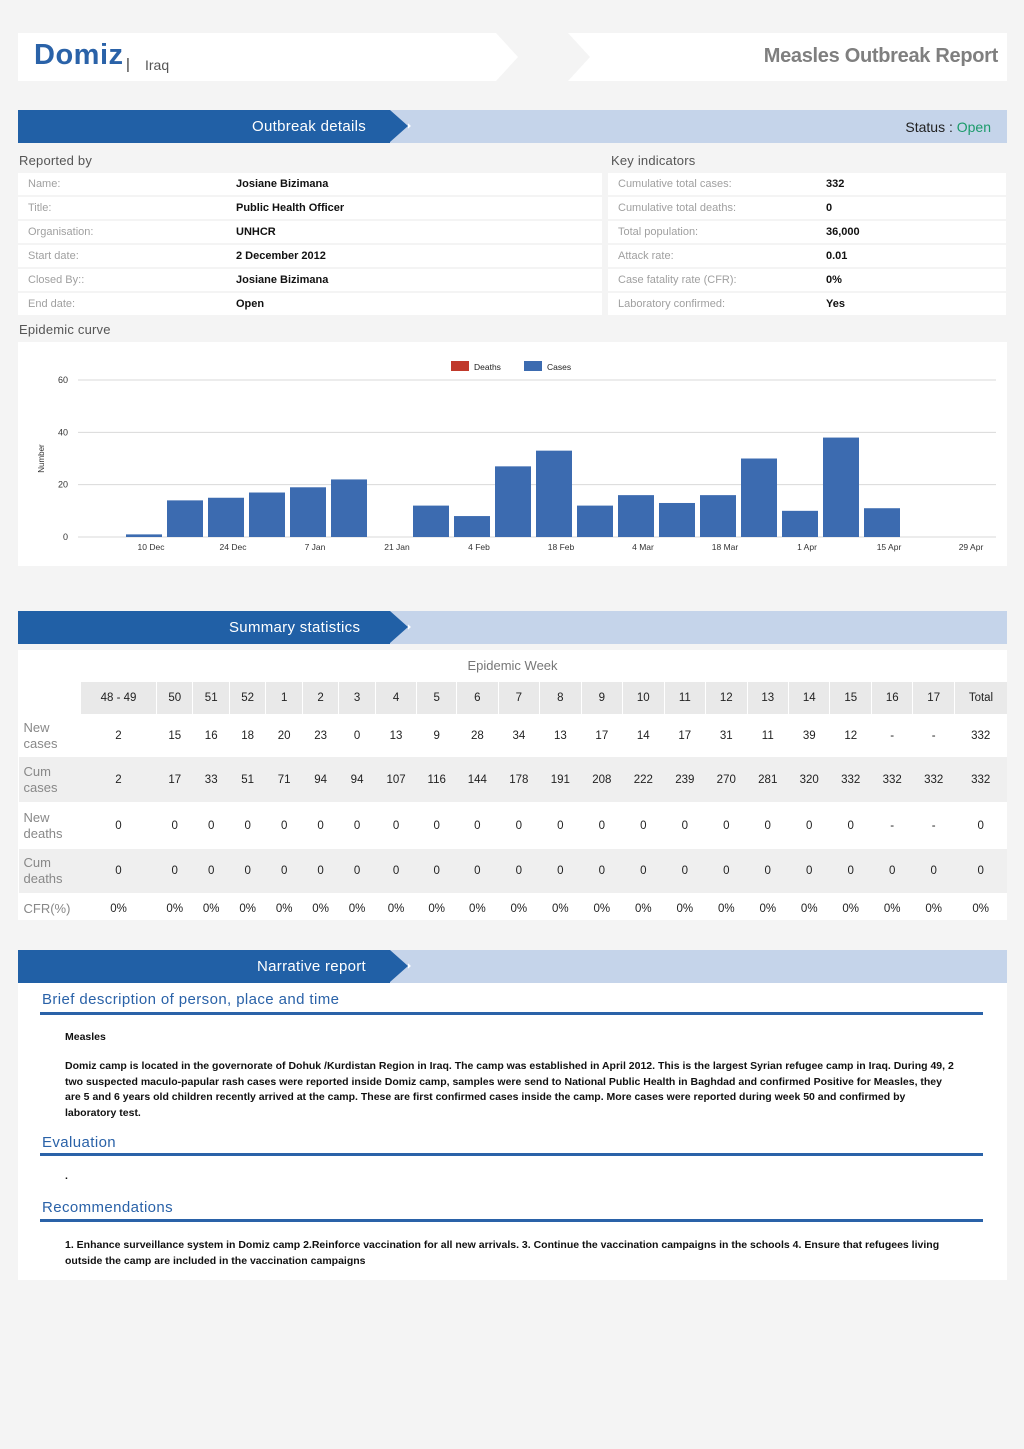  What do you see at coordinates (685, 735) in the screenshot?
I see `stats-cell: 17` at bounding box center [685, 735].